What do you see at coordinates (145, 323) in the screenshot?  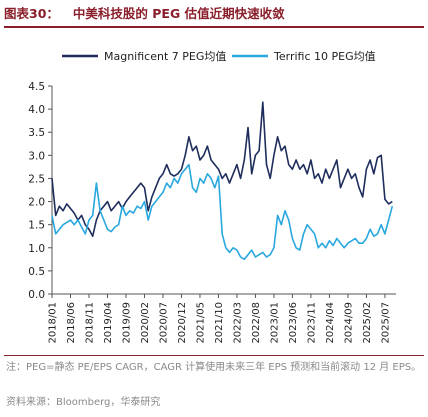 I see `x-tick-label: 2020/02` at bounding box center [145, 323].